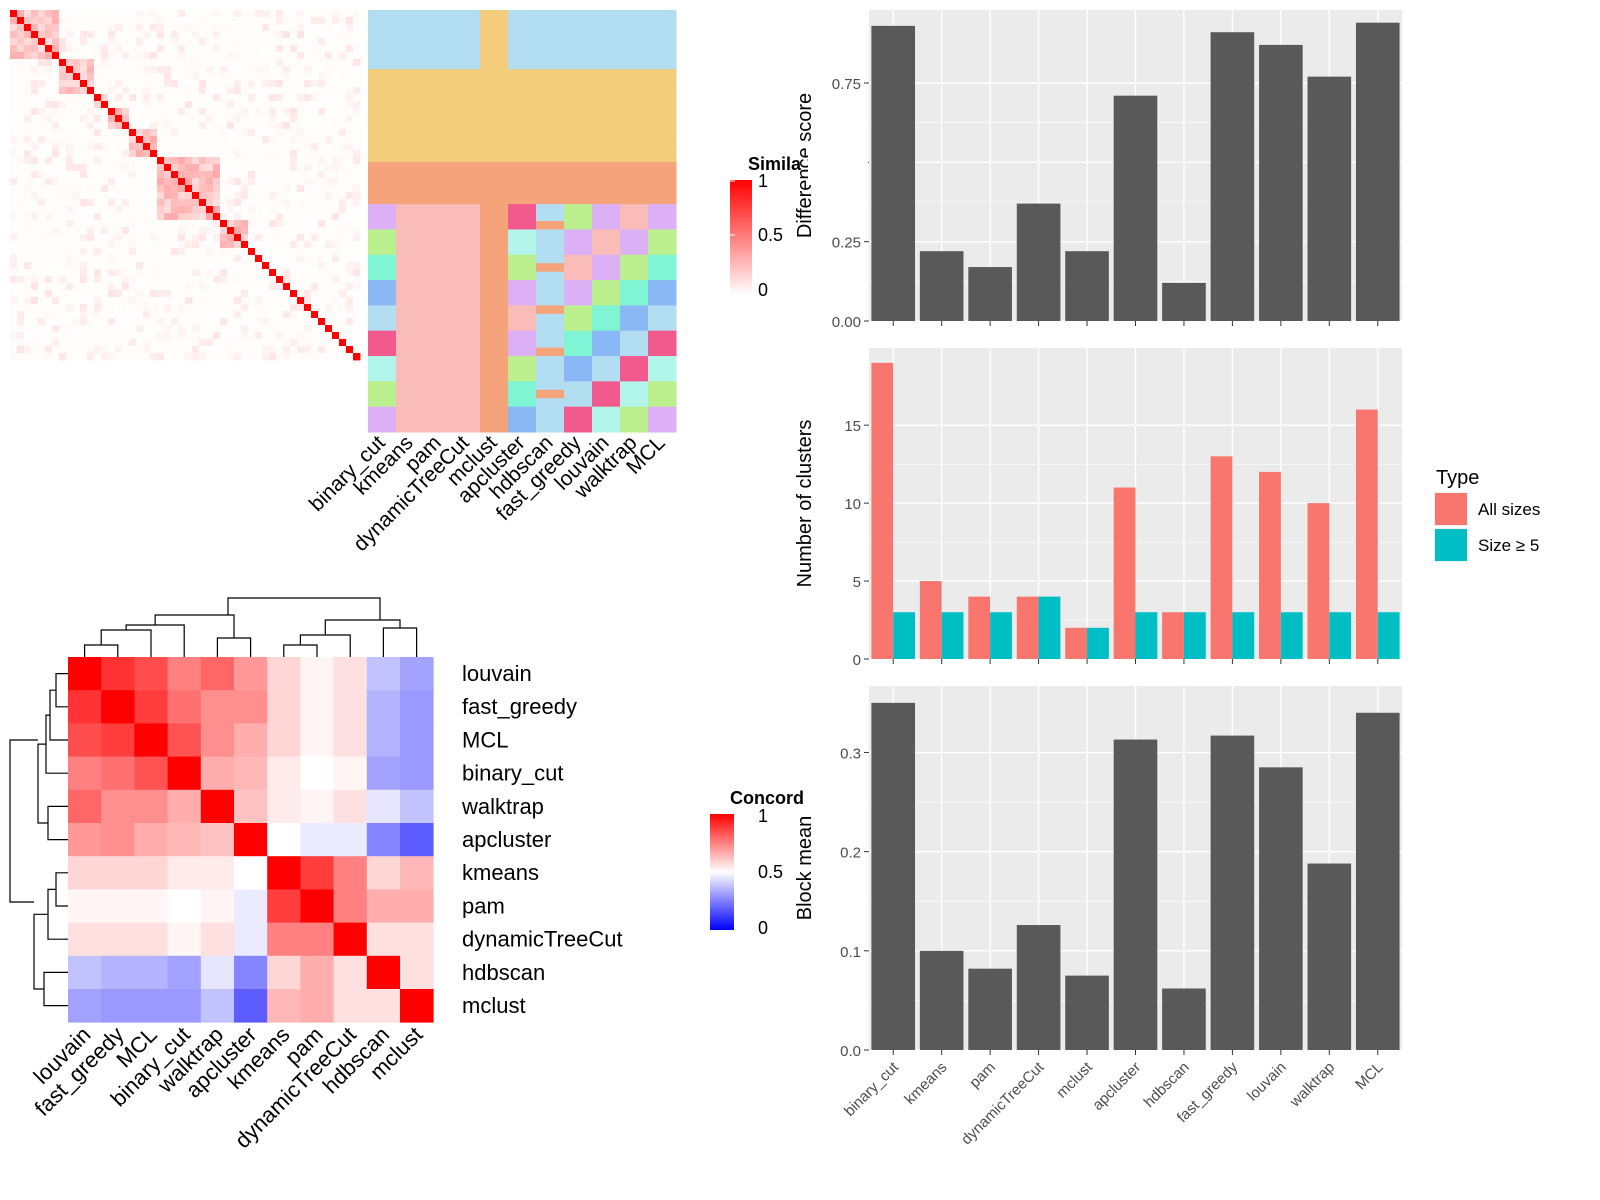 This screenshot has height=1200, width=1600. I want to click on x-tick-label: binary_cut, so click(872, 1089).